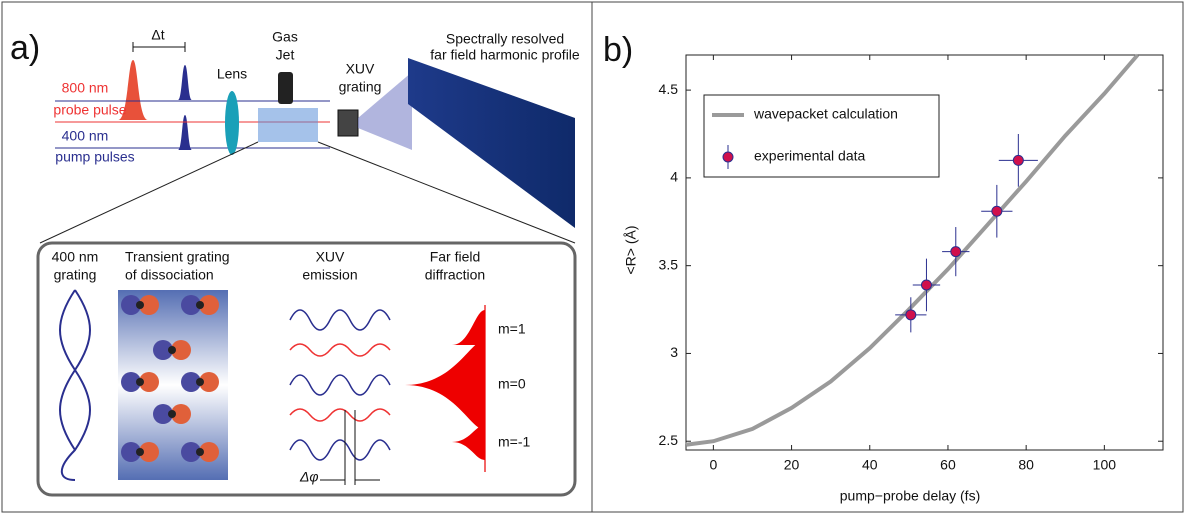 This screenshot has height=514, width=1185. What do you see at coordinates (285, 55) in the screenshot?
I see `jet-label: Jet` at bounding box center [285, 55].